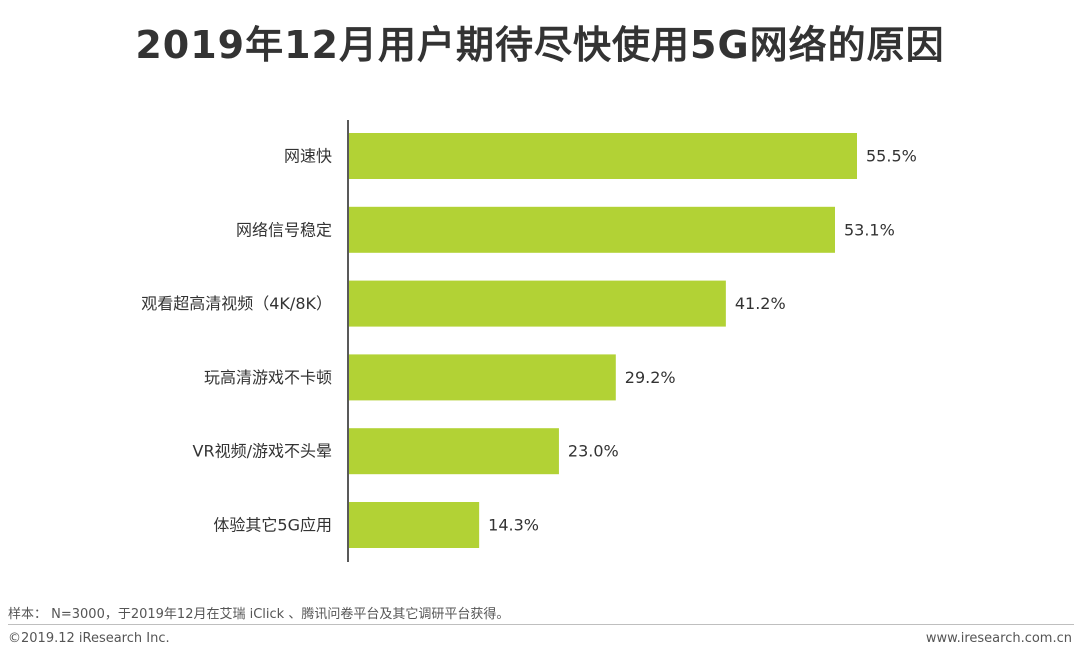 The image size is (1080, 659). I want to click on copyright-text: ©2019.12 iResearch Inc., so click(89, 638).